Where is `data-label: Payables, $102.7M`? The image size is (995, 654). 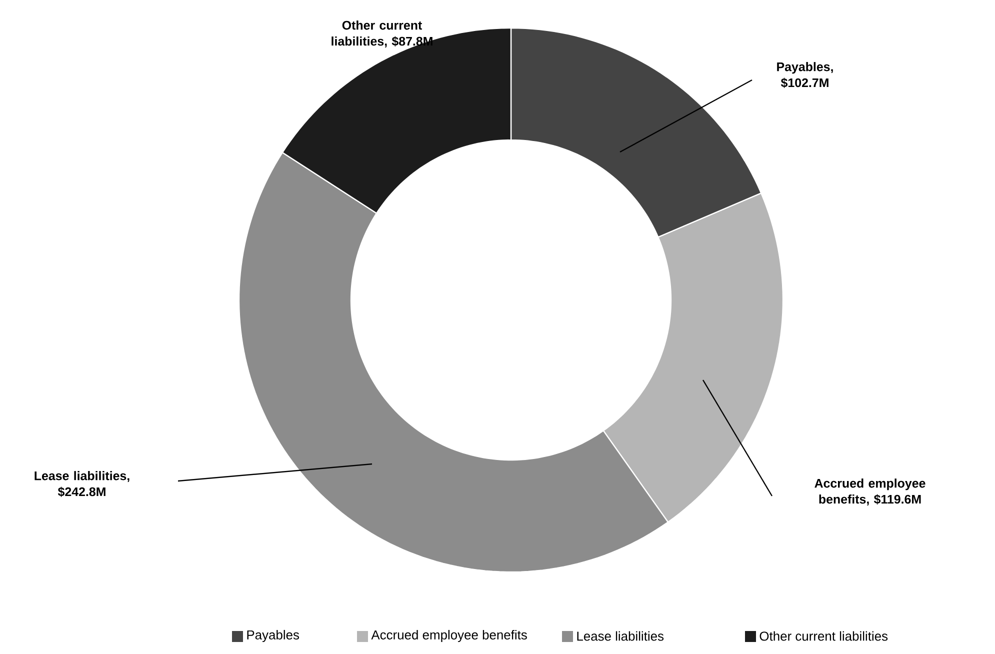 data-label: Payables, $102.7M is located at coordinates (805, 75).